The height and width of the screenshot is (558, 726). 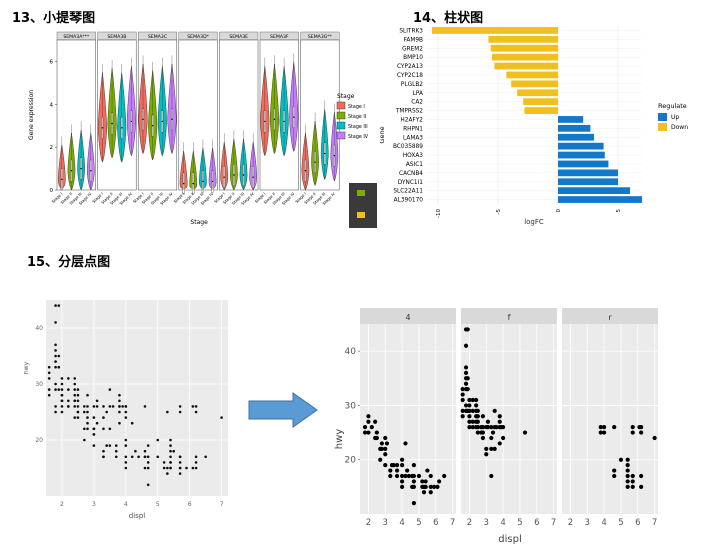 What do you see at coordinates (571, 119) in the screenshot?
I see `bar-h2afy2` at bounding box center [571, 119].